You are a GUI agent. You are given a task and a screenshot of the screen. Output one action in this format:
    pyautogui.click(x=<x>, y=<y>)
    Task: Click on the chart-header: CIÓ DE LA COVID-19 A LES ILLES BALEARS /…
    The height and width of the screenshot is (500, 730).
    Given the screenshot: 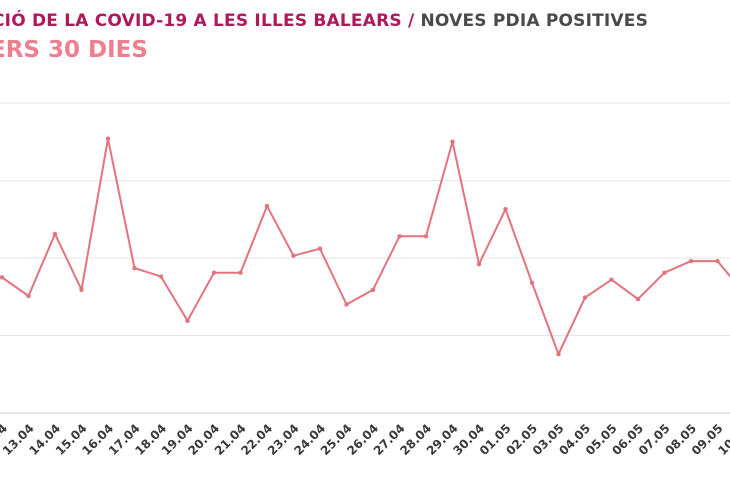 What is the action you would take?
    pyautogui.click(x=365, y=38)
    